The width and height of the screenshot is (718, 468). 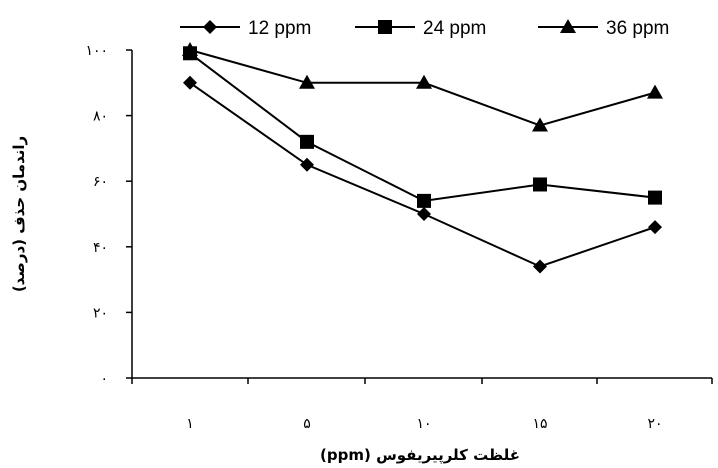 I want to click on x-ticks: ۱ ۵ ۱۰ ۱۵ ۲۰, so click(x=422, y=405).